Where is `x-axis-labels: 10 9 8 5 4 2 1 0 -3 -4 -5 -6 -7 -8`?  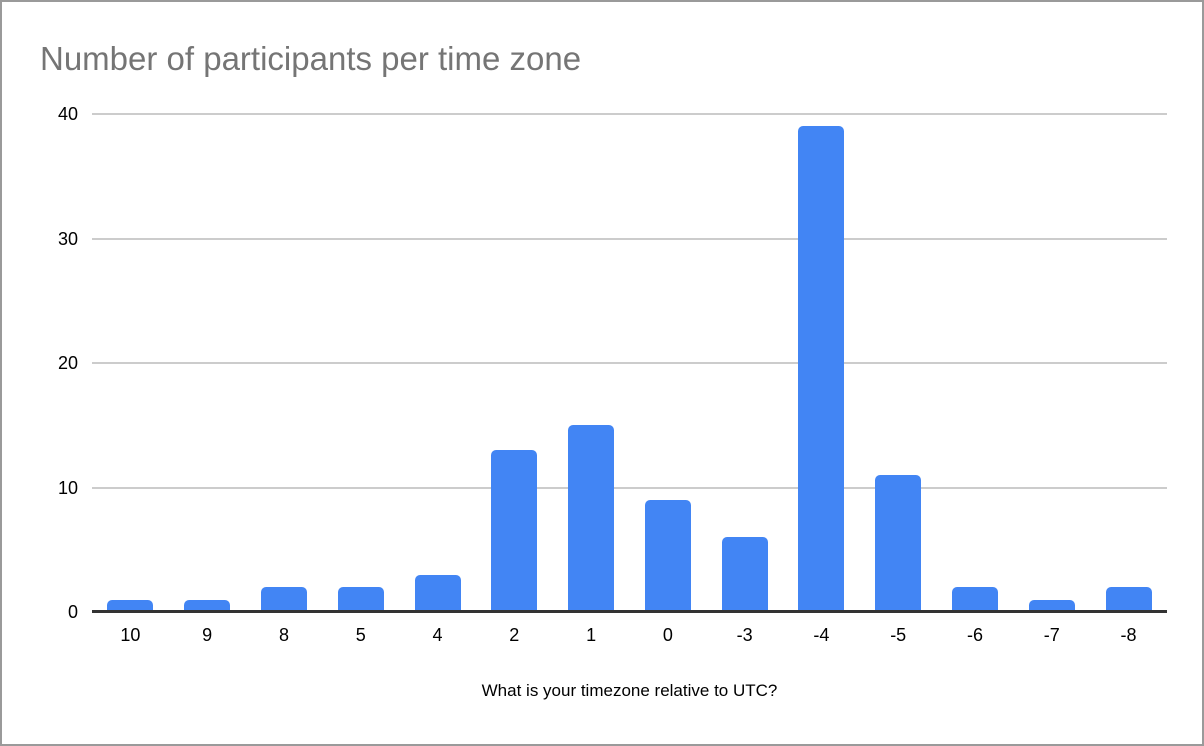
x-axis-labels: 10 9 8 5 4 2 1 0 -3 -4 -5 -6 -7 -8 is located at coordinates (629, 635).